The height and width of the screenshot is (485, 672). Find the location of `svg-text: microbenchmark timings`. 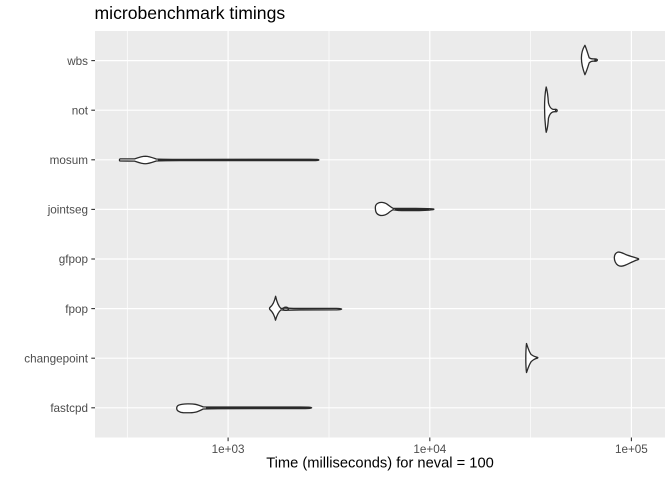

svg-text: microbenchmark timings is located at coordinates (190, 13).